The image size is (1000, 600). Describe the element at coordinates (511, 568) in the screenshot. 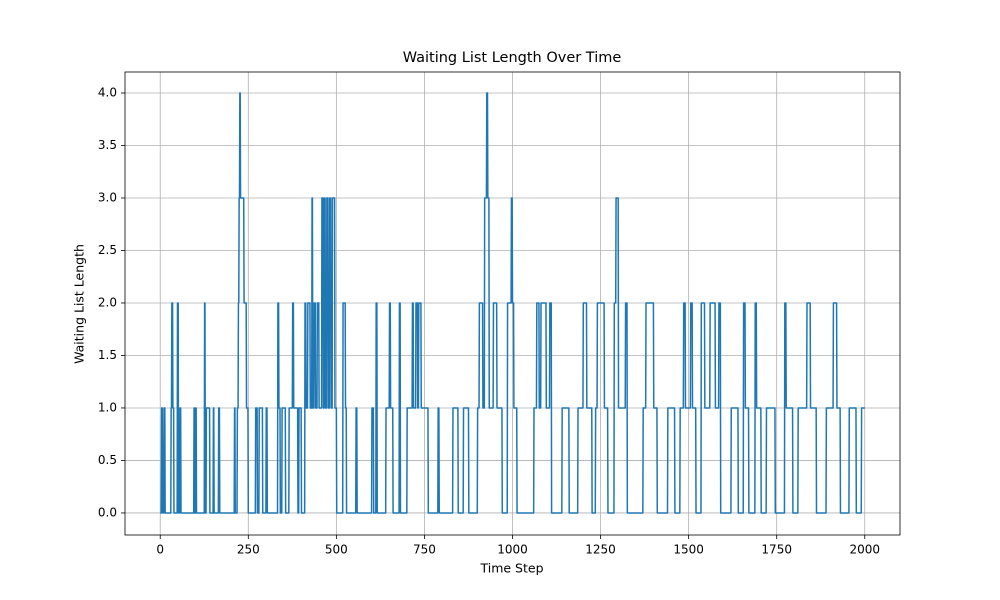

I see `x-axis-label: Time Step` at that location.